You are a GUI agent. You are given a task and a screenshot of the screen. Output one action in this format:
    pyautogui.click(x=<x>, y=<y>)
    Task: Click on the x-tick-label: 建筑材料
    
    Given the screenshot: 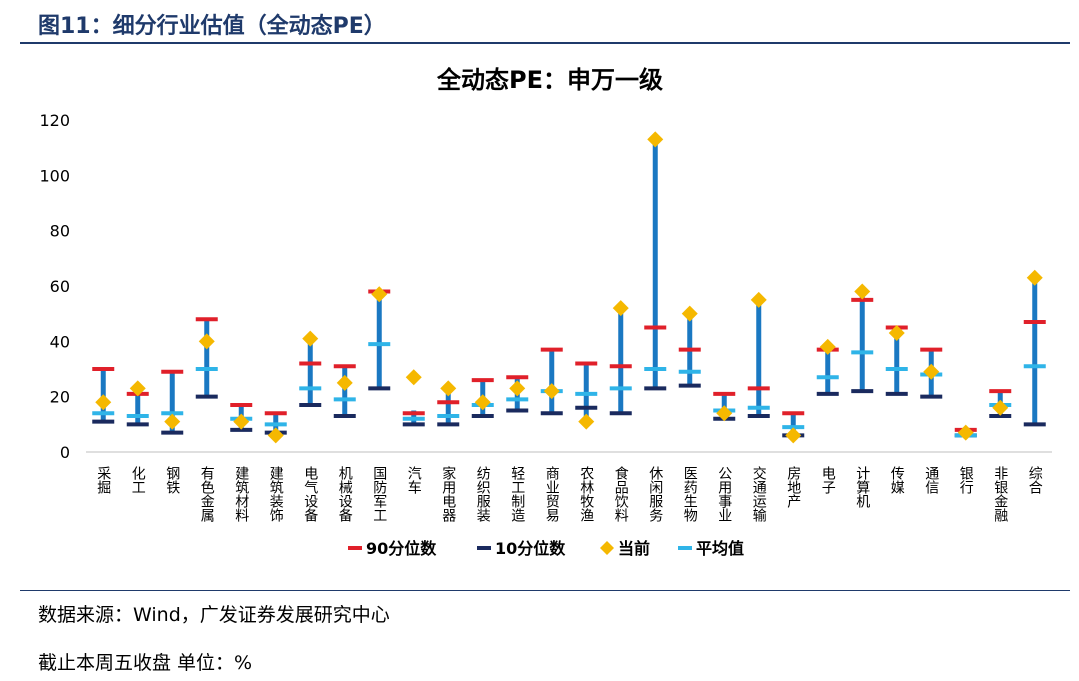 What is the action you would take?
    pyautogui.click(x=241, y=494)
    